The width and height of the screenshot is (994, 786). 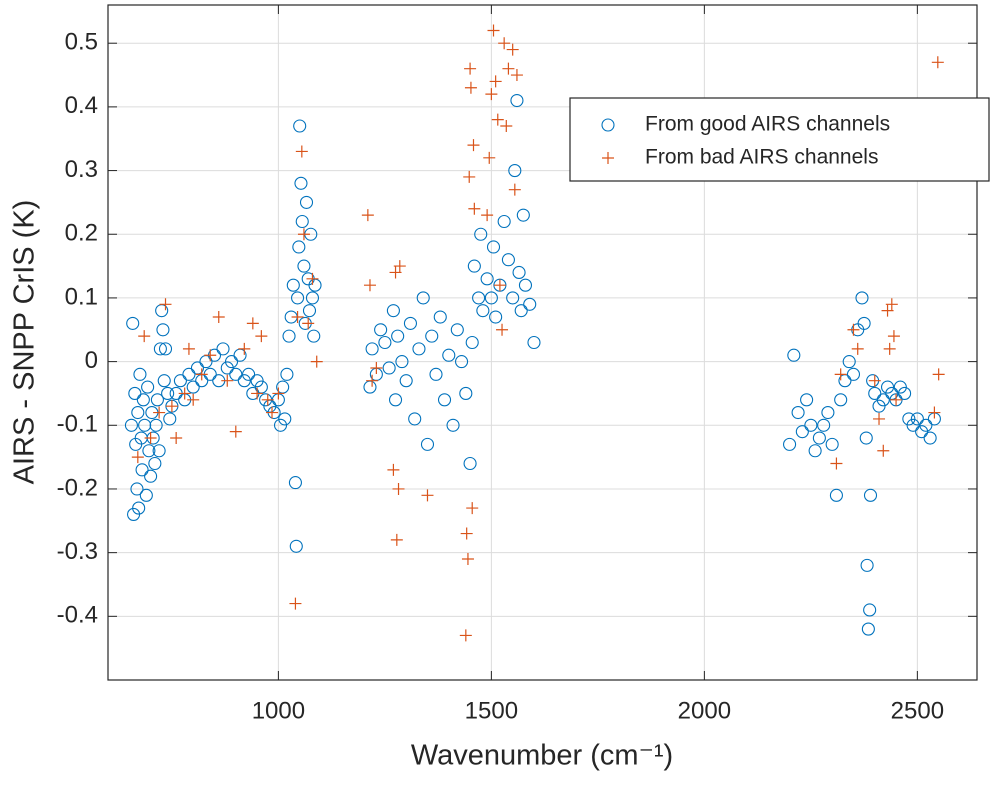 What do you see at coordinates (704, 710) in the screenshot?
I see `x-tick-label: 2000` at bounding box center [704, 710].